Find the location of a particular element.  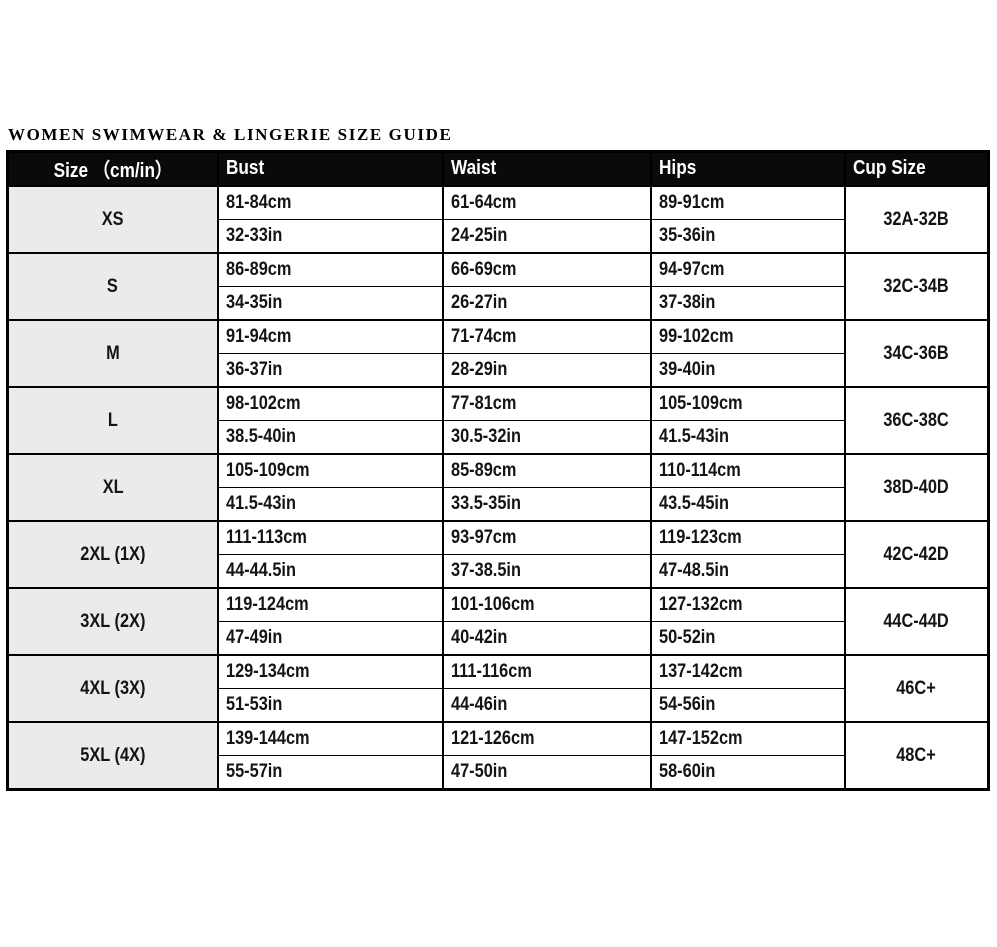

bust-cm-value: 111-113cm is located at coordinates (266, 537).